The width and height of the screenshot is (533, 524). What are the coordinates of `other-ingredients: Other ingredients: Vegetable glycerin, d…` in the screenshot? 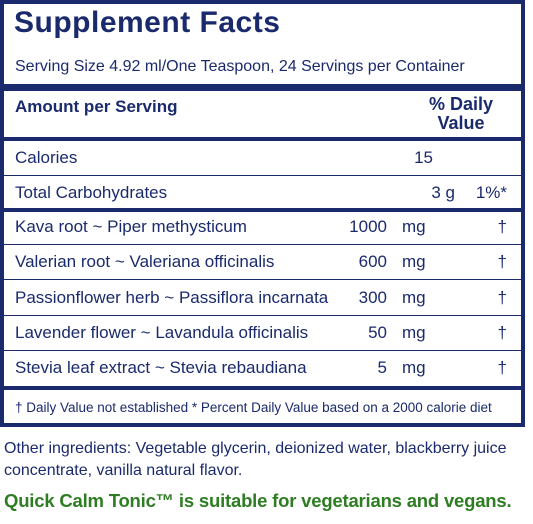 It's located at (255, 459).